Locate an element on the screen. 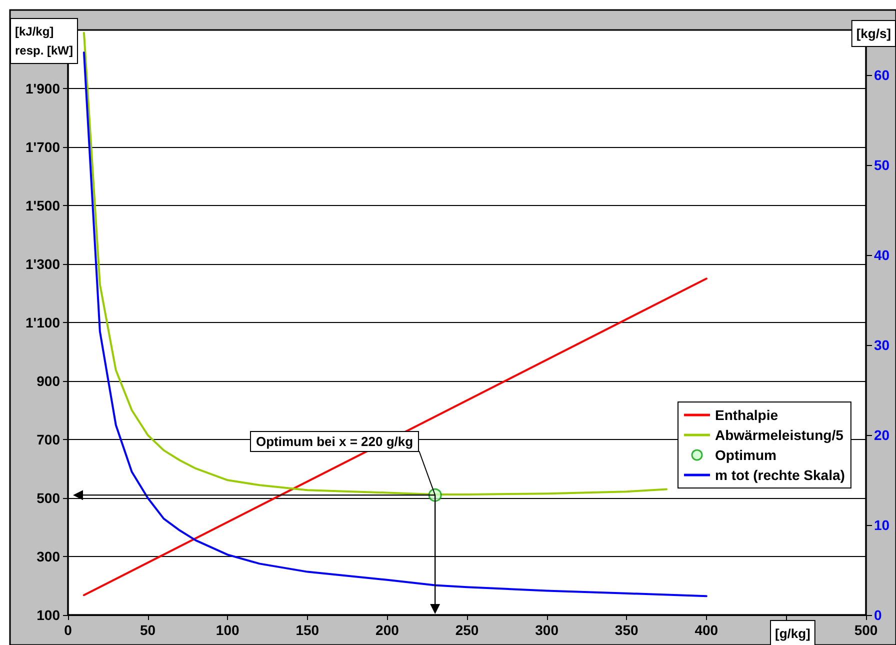  y-tick-label: 900 is located at coordinates (48, 381).